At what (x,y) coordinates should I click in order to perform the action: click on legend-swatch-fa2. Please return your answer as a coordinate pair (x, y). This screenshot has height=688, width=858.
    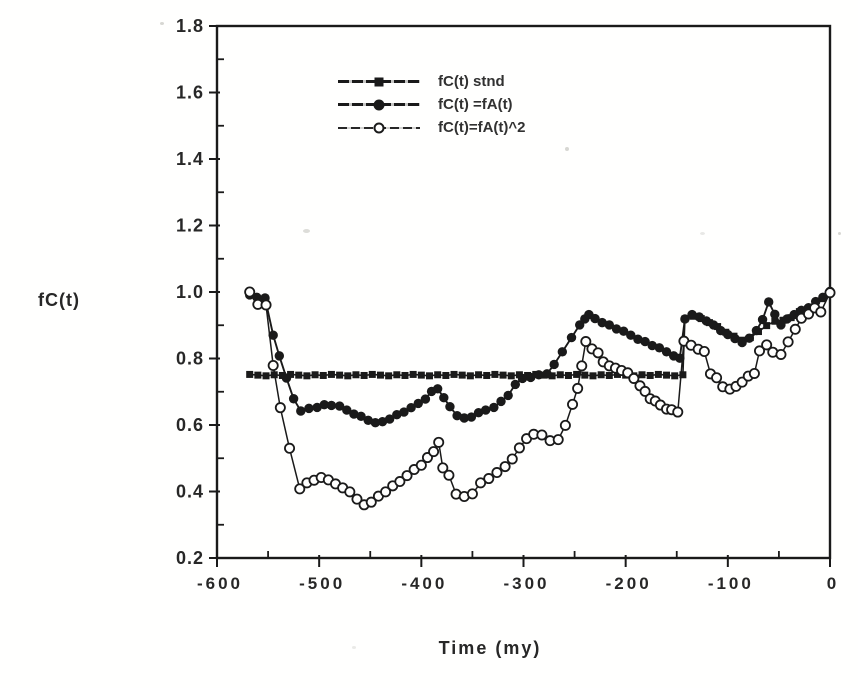
    Looking at the image, I should click on (379, 127).